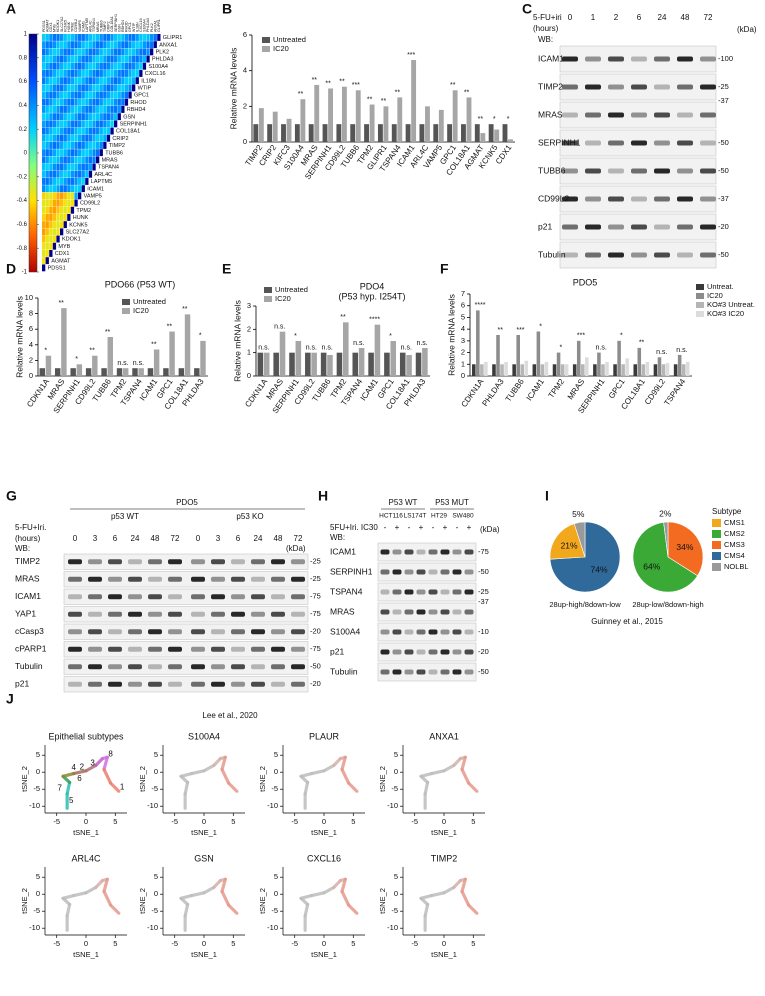 The height and width of the screenshot is (996, 765). I want to click on x-tick-label: 0, so click(86, 821).